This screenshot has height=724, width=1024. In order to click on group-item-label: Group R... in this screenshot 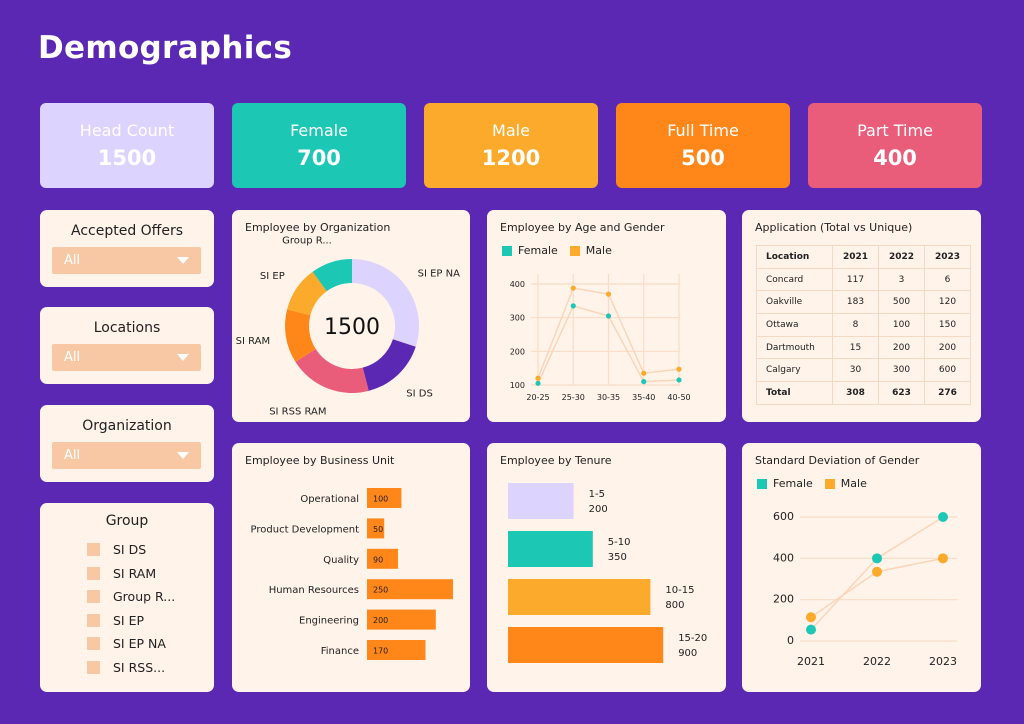, I will do `click(144, 596)`.